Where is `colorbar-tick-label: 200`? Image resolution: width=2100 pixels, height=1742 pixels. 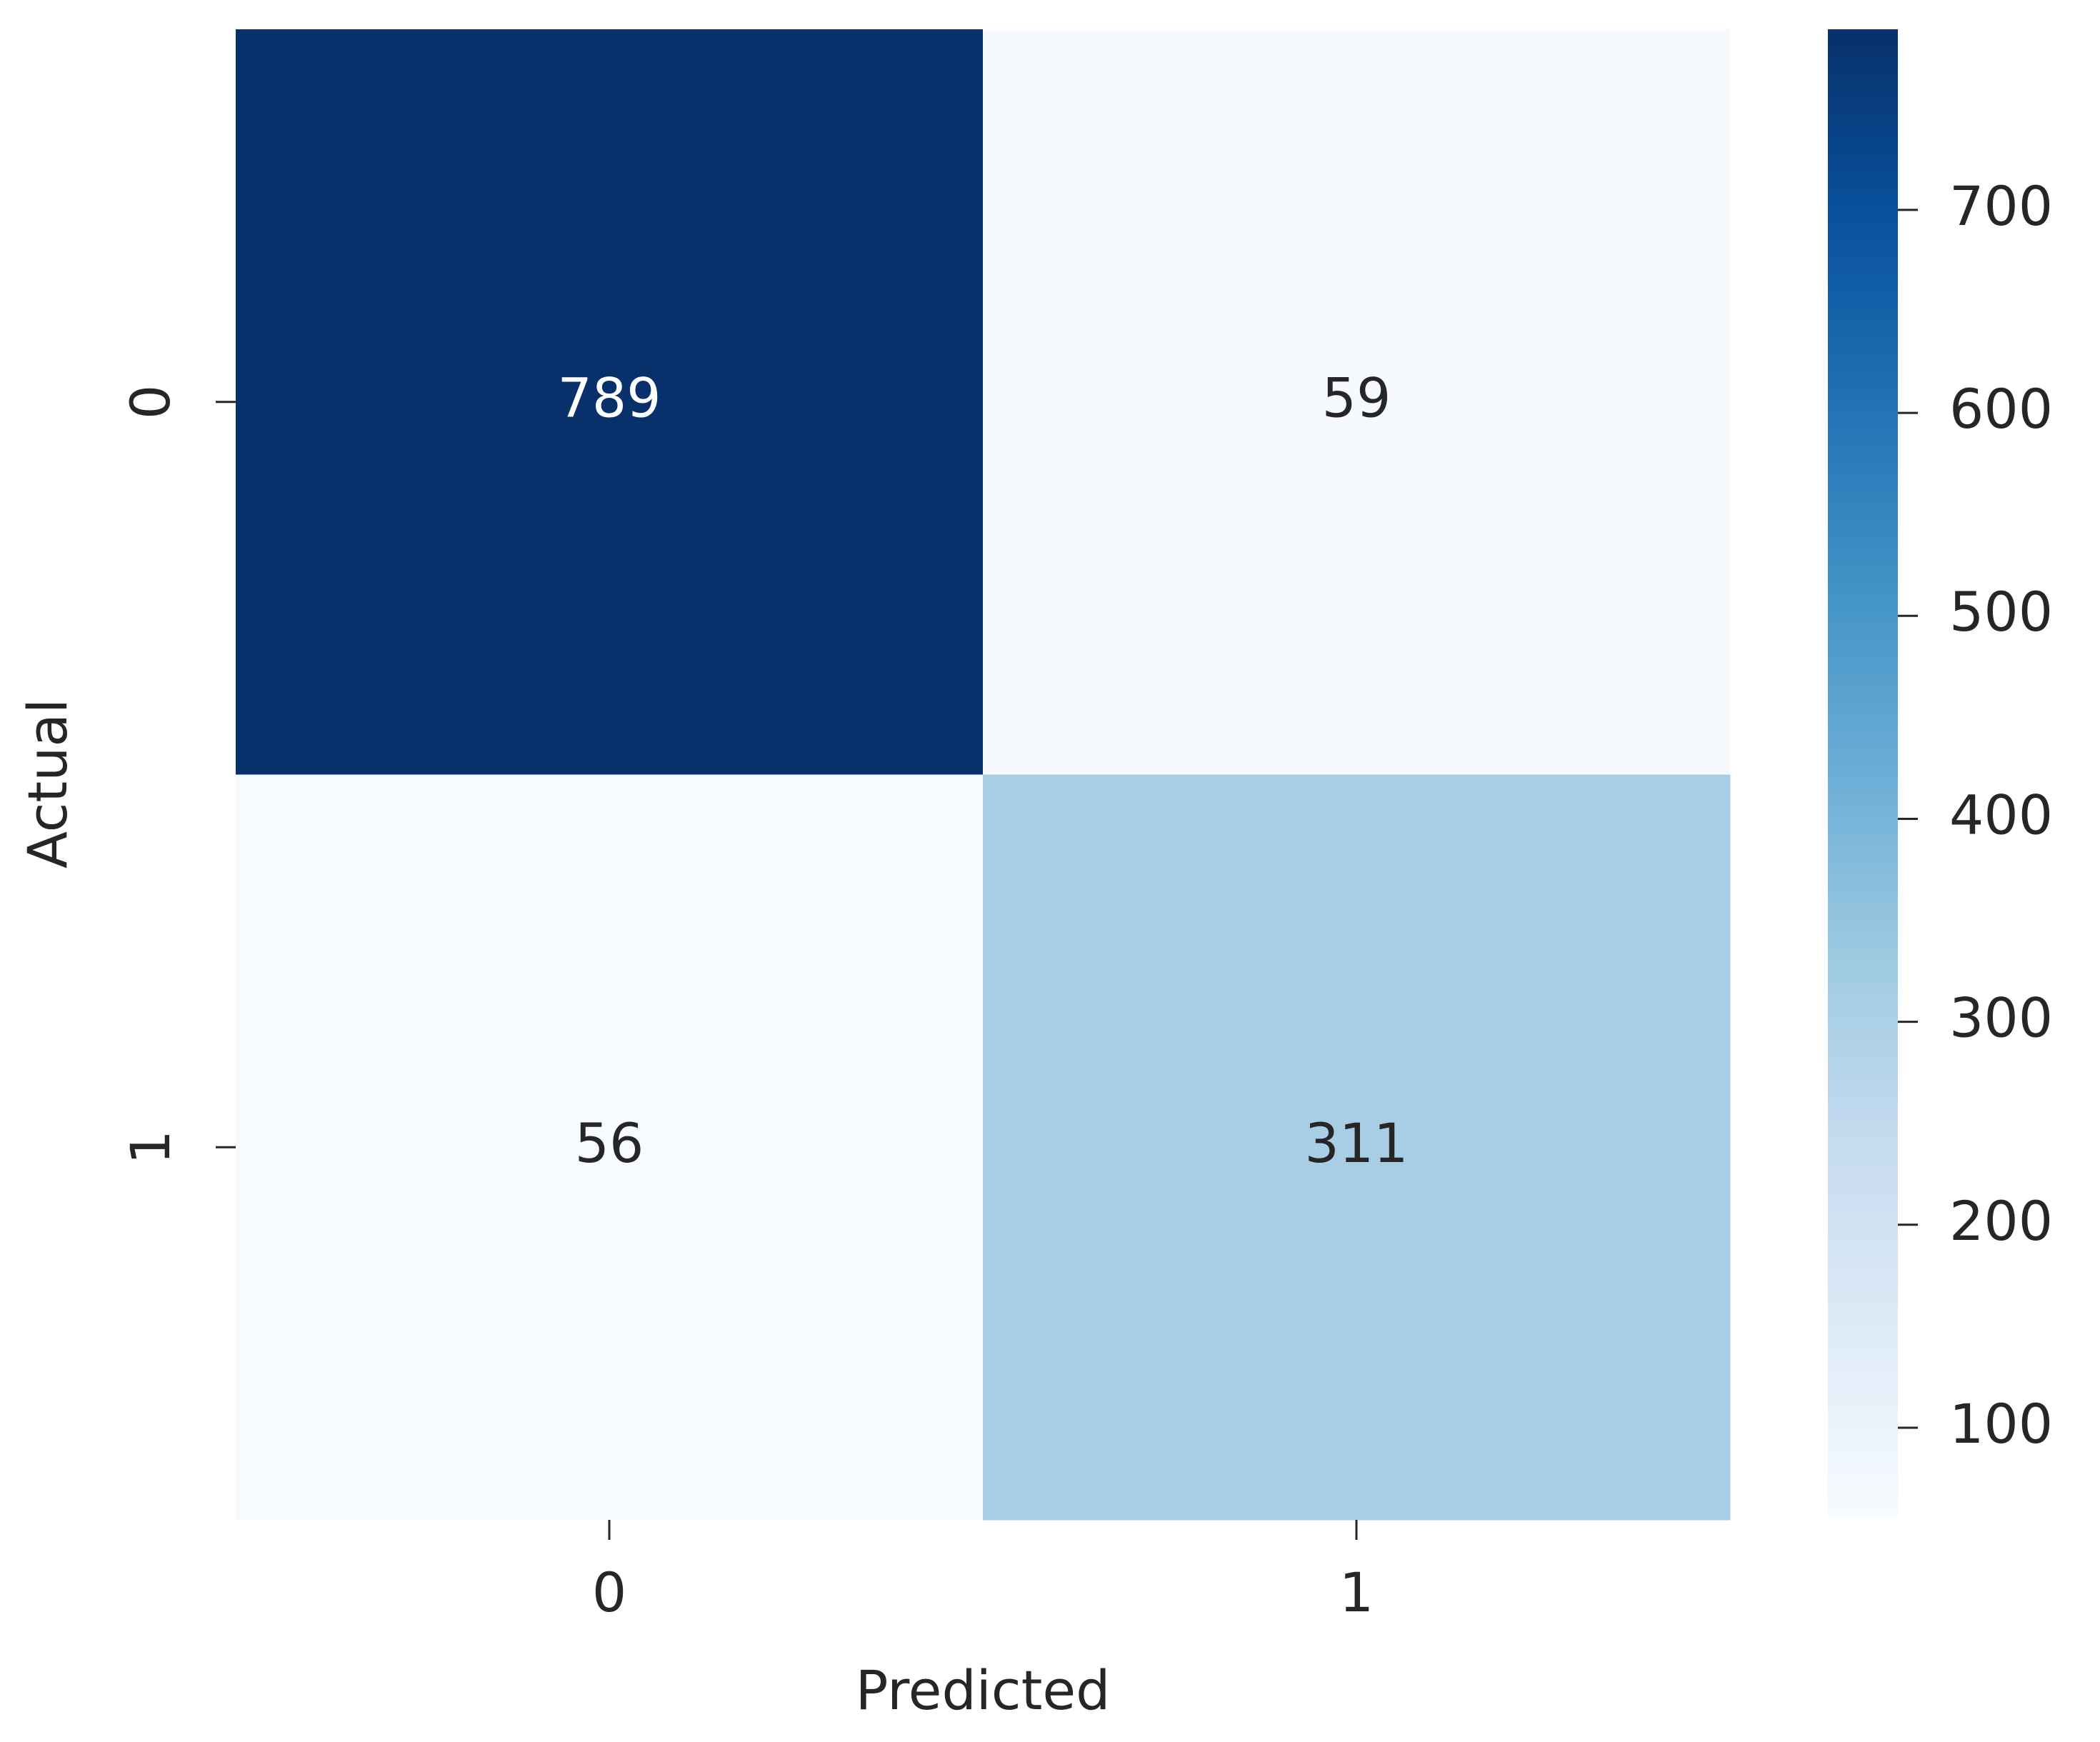
colorbar-tick-label: 200 is located at coordinates (2001, 1221).